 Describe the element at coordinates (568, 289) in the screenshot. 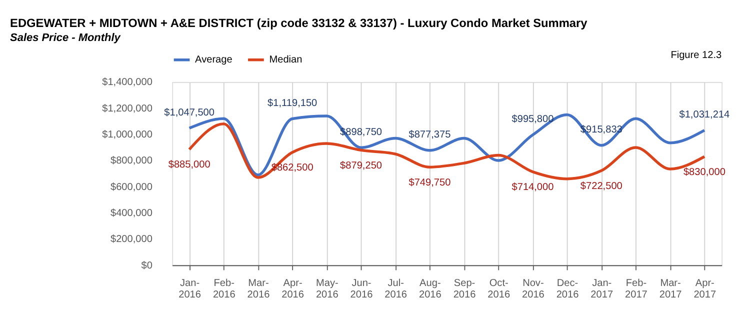

I see `x-tick-label: Dec-2016` at that location.